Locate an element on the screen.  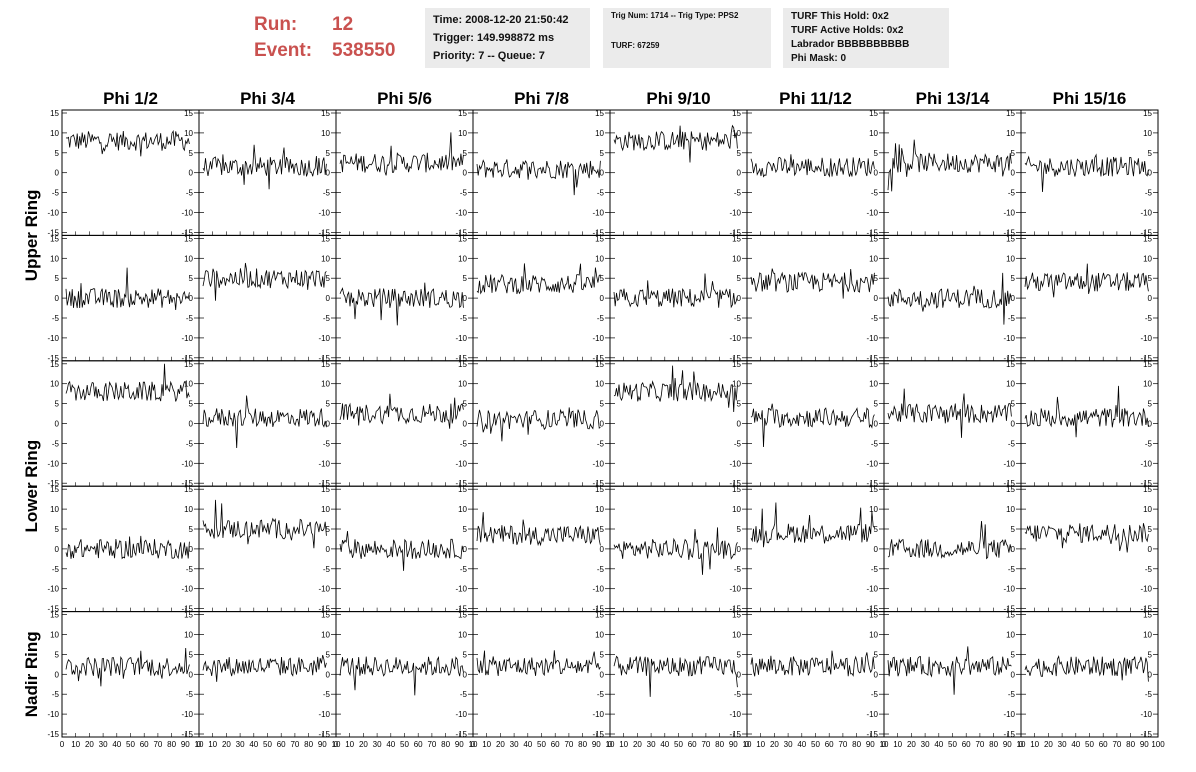
x-tick-label: 30 is located at coordinates (514, 744).